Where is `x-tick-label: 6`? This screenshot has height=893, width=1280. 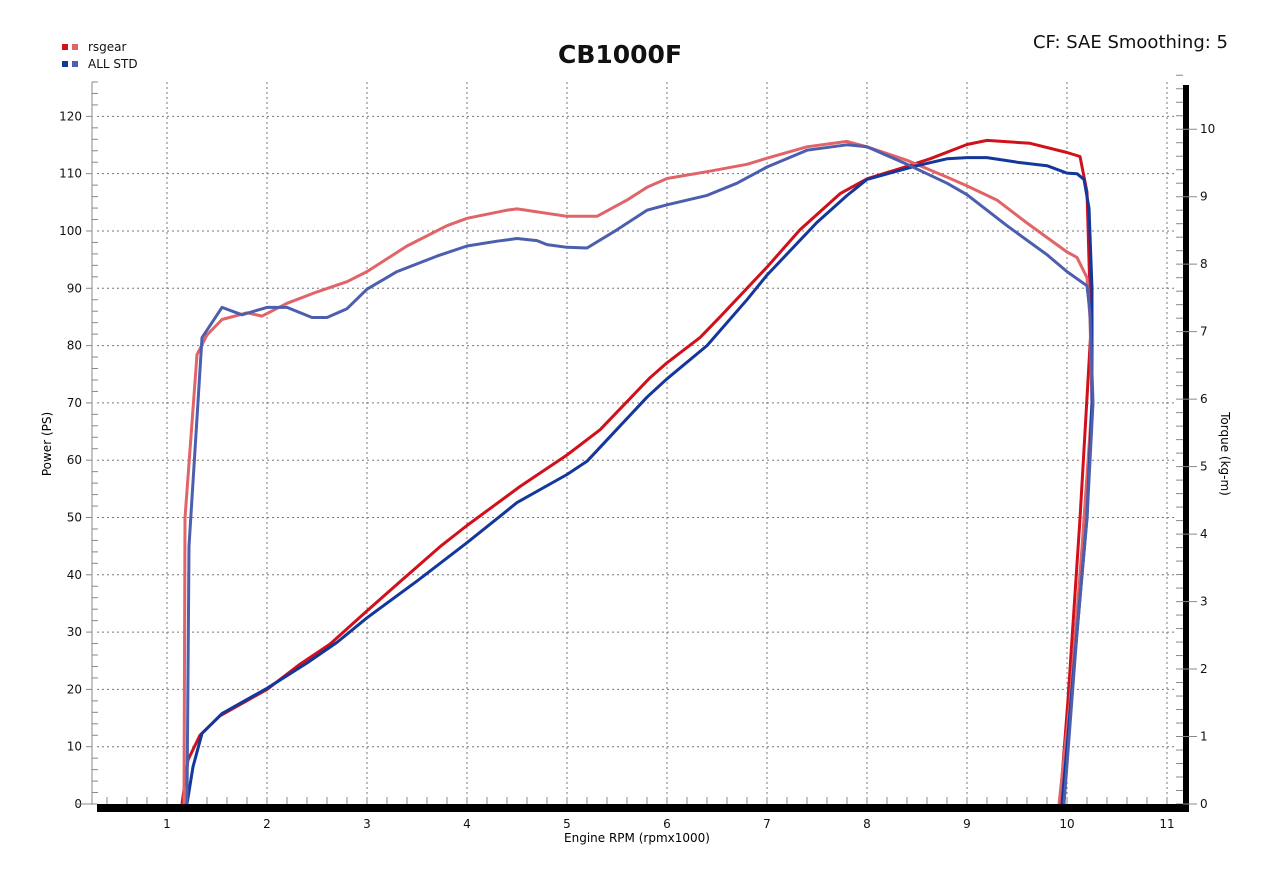
x-tick-label: 6 is located at coordinates (667, 824).